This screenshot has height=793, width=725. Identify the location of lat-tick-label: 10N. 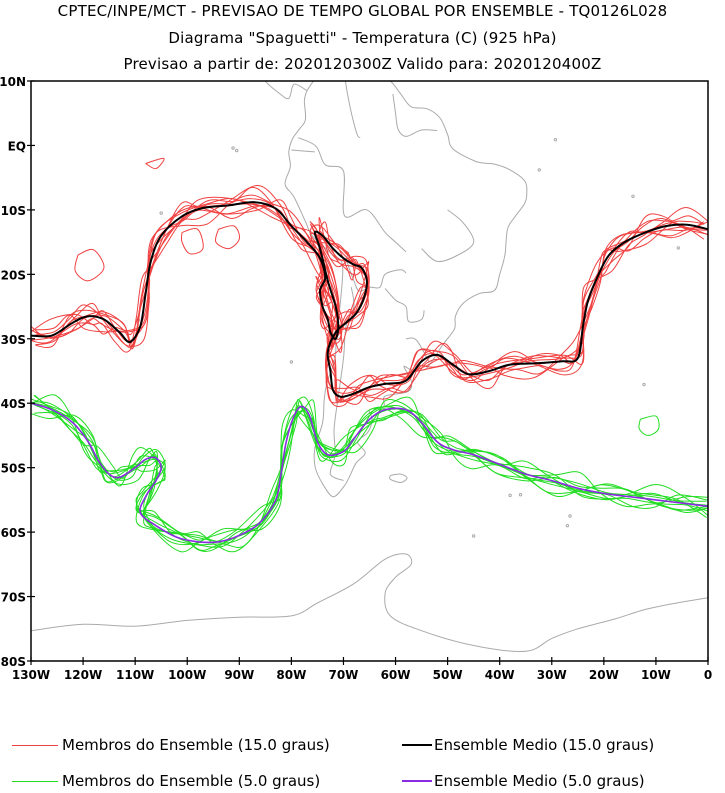
(13, 82).